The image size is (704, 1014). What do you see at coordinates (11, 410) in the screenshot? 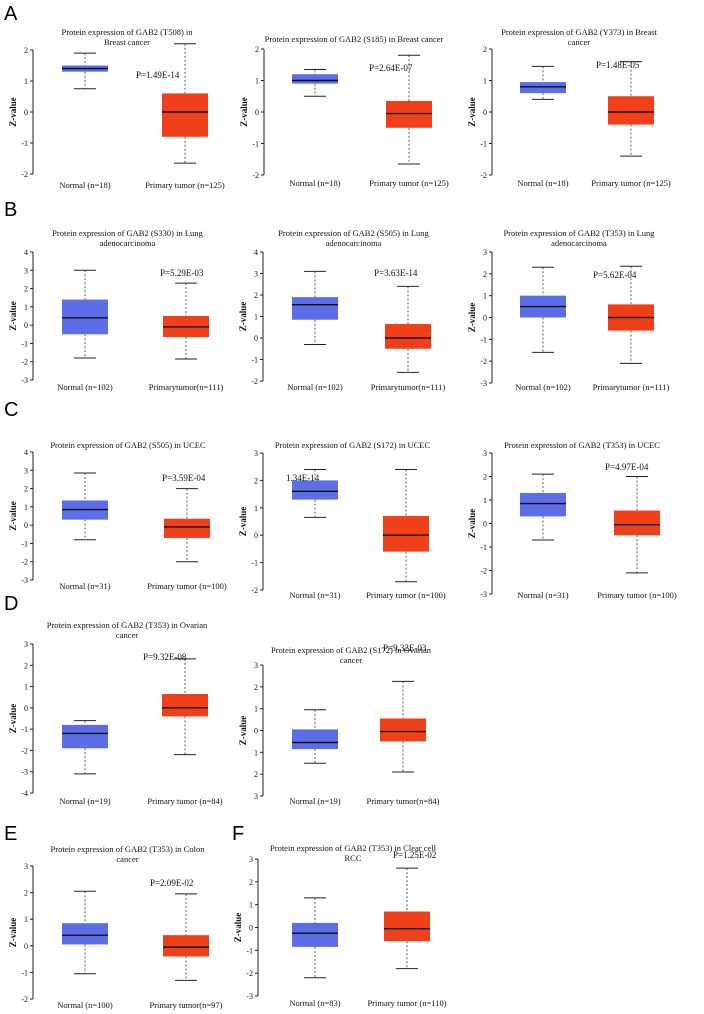
I see `panel-letter-c: C` at bounding box center [11, 410].